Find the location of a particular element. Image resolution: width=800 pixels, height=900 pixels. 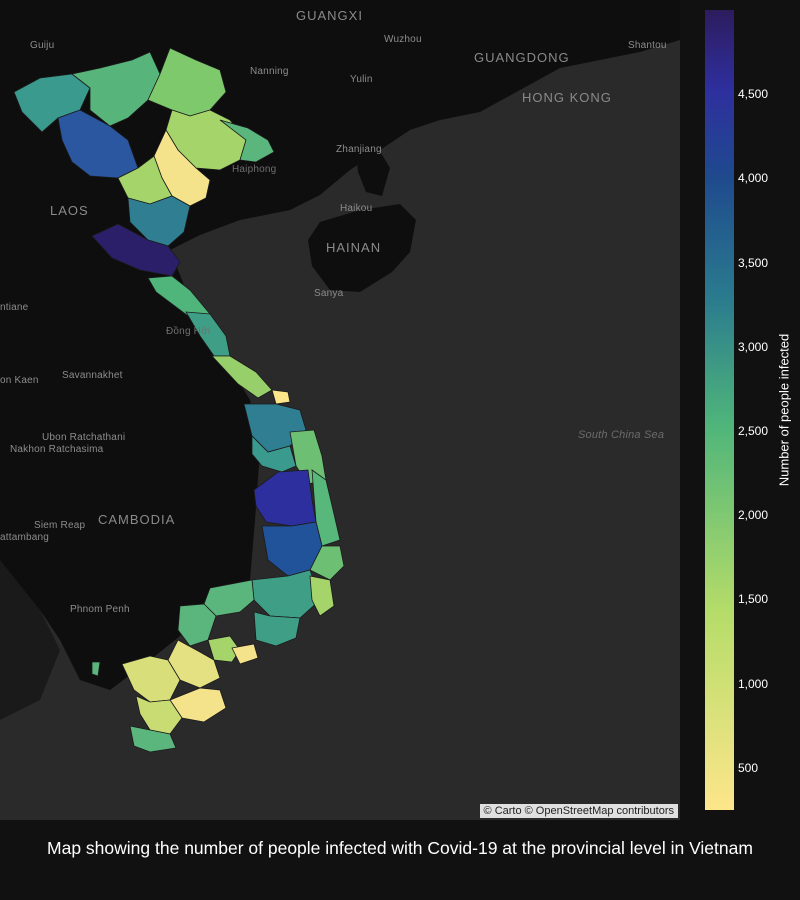

place-label: GUANGDONG is located at coordinates (522, 57).